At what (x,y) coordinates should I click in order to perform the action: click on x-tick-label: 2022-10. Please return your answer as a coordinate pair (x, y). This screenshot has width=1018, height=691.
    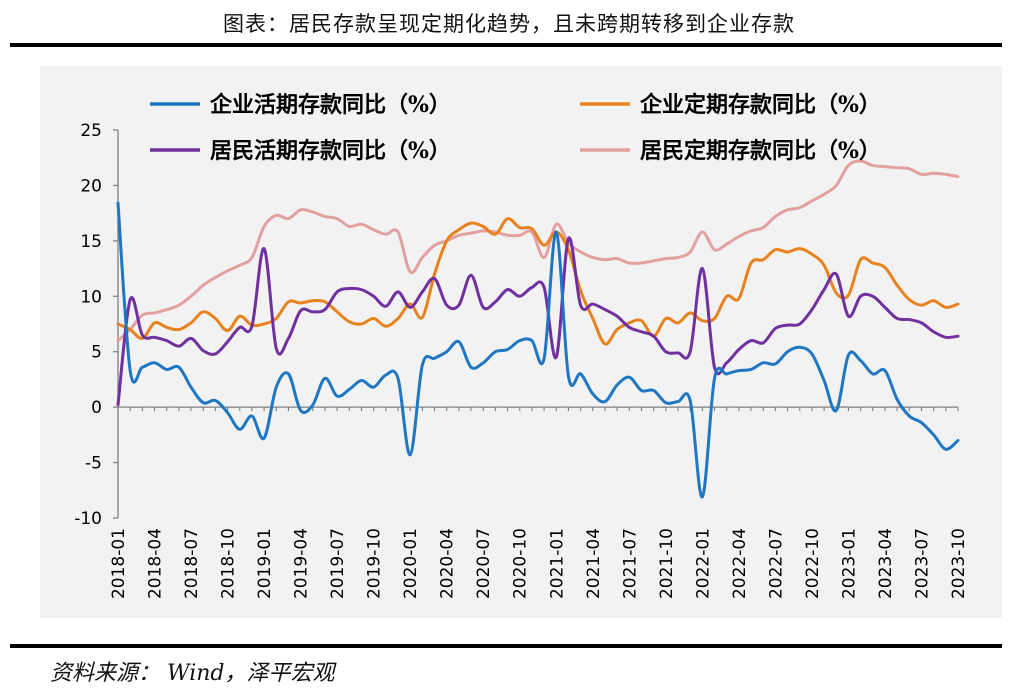
    Looking at the image, I should click on (813, 563).